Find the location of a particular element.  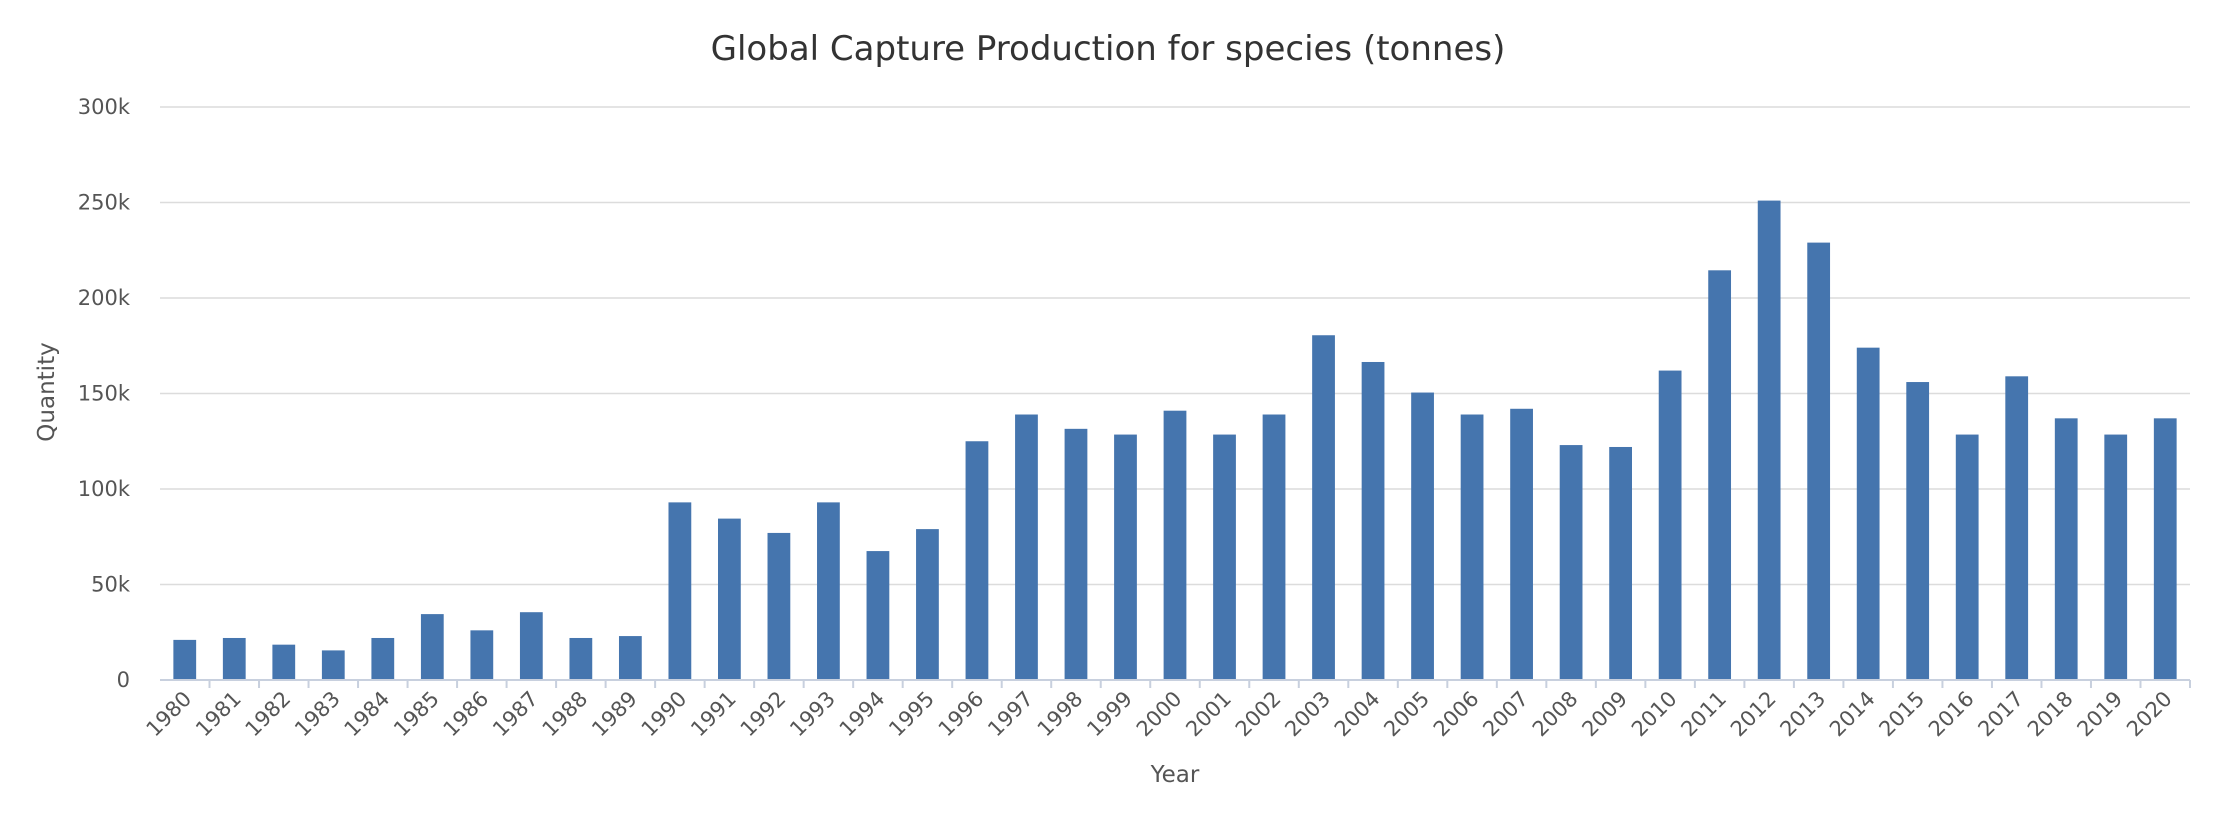

x-tick-label: 1990 is located at coordinates (664, 714).